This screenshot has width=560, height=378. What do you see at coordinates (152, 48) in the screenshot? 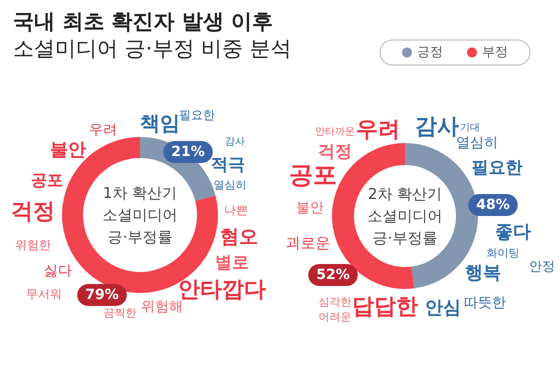
I see `chart-subtitle: 소셜미디어 긍·부정 비중 분석` at bounding box center [152, 48].